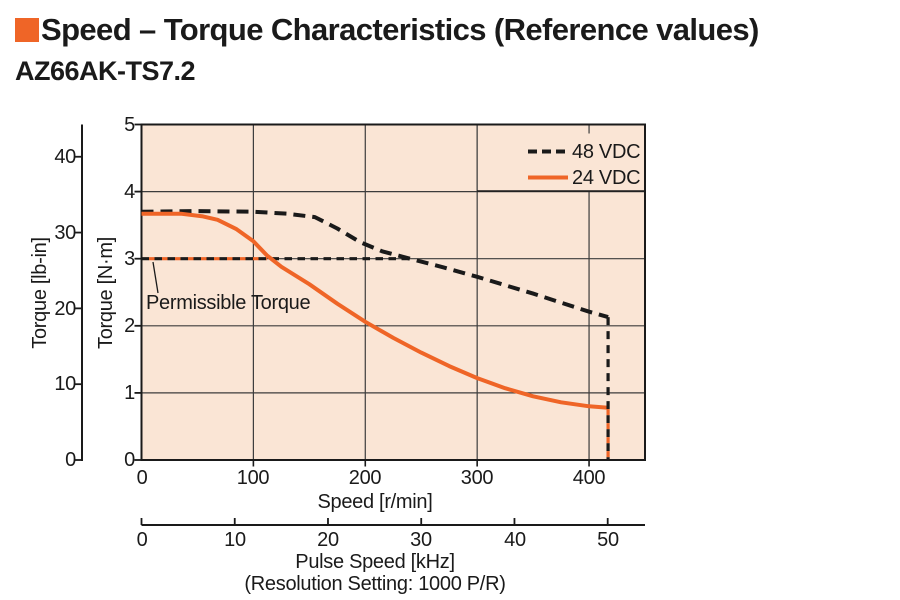 This screenshot has height=600, width=900. I want to click on speed-tick-200: 200, so click(365, 478).